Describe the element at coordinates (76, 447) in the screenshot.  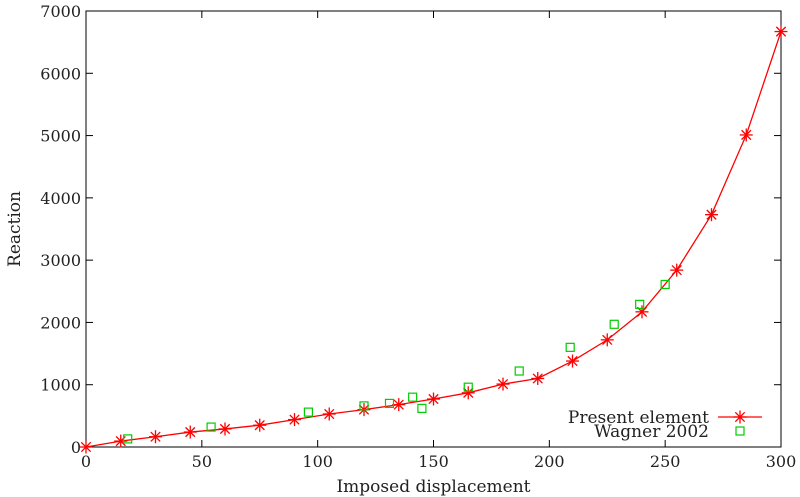
I see `y-tick-label: 0` at that location.